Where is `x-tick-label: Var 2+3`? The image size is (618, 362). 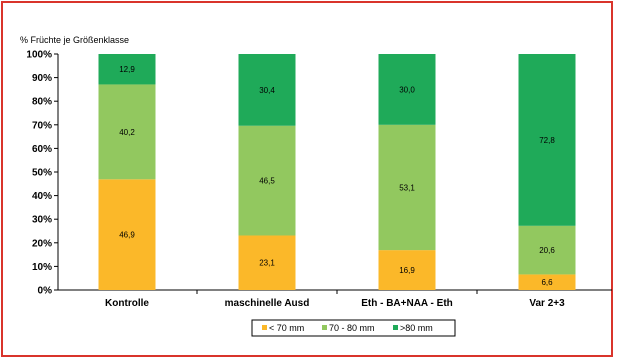
x-tick-label: Var 2+3 is located at coordinates (547, 303).